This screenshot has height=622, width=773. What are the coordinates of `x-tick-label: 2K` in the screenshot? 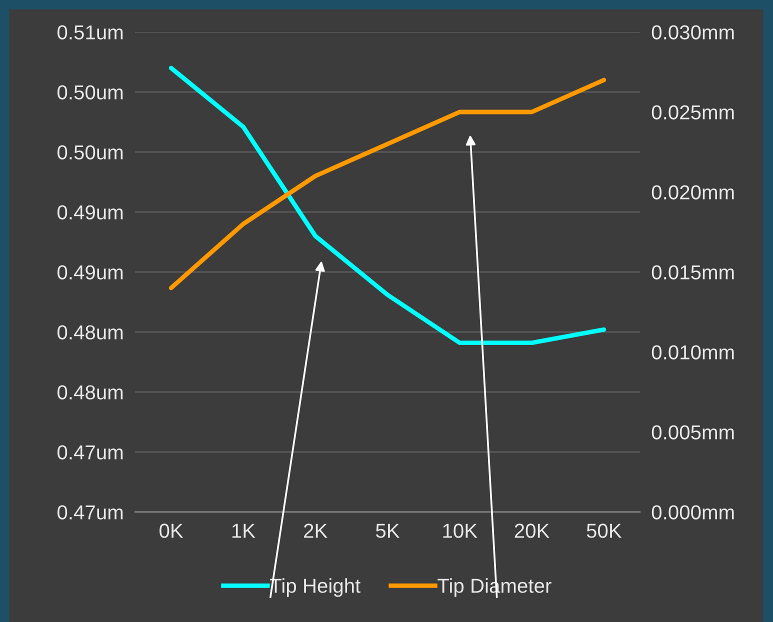 It's located at (316, 531).